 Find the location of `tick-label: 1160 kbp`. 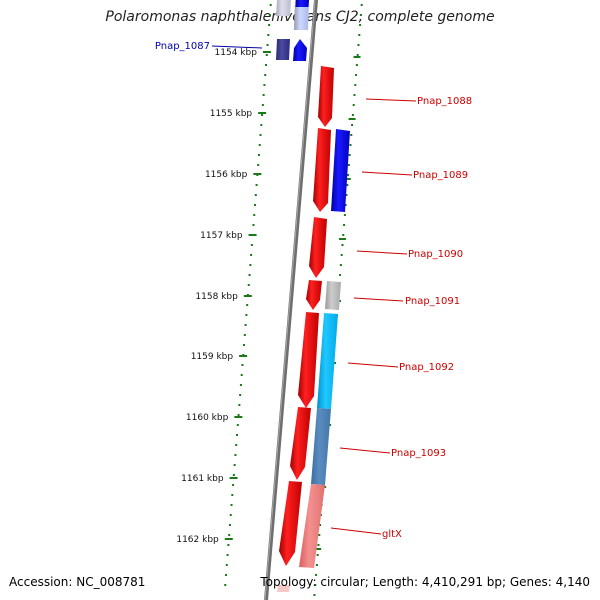

tick-label: 1160 kbp is located at coordinates (207, 418).